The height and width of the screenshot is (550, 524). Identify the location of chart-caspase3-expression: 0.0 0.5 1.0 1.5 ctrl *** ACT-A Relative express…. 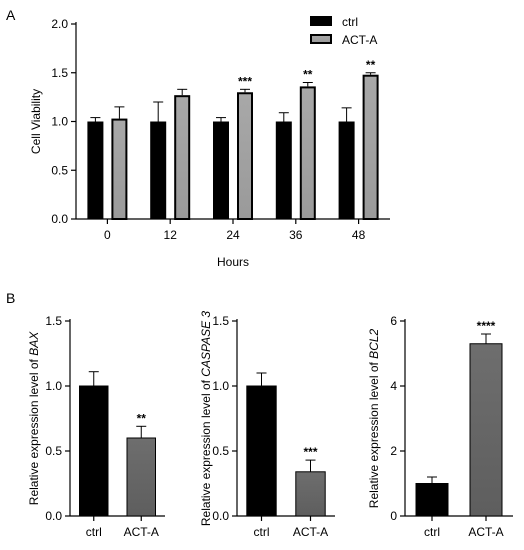
(267, 425).